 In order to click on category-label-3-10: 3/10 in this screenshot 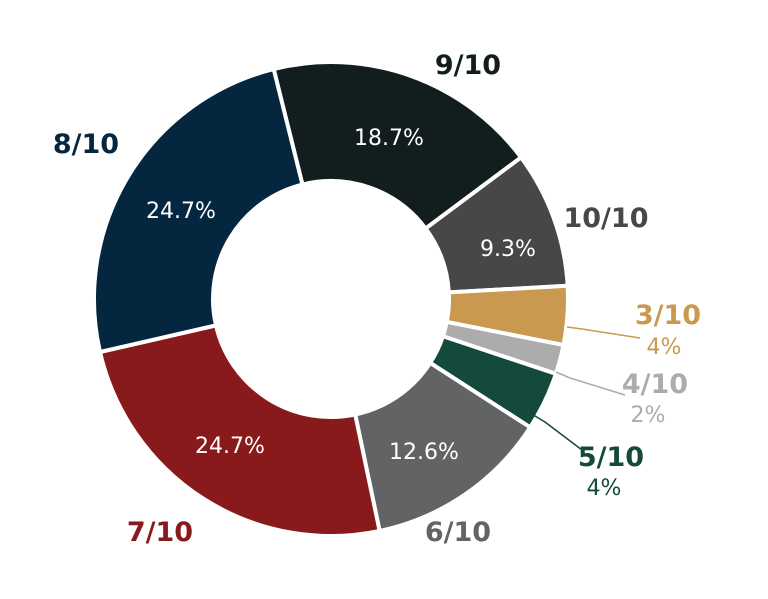, I will do `click(668, 315)`.